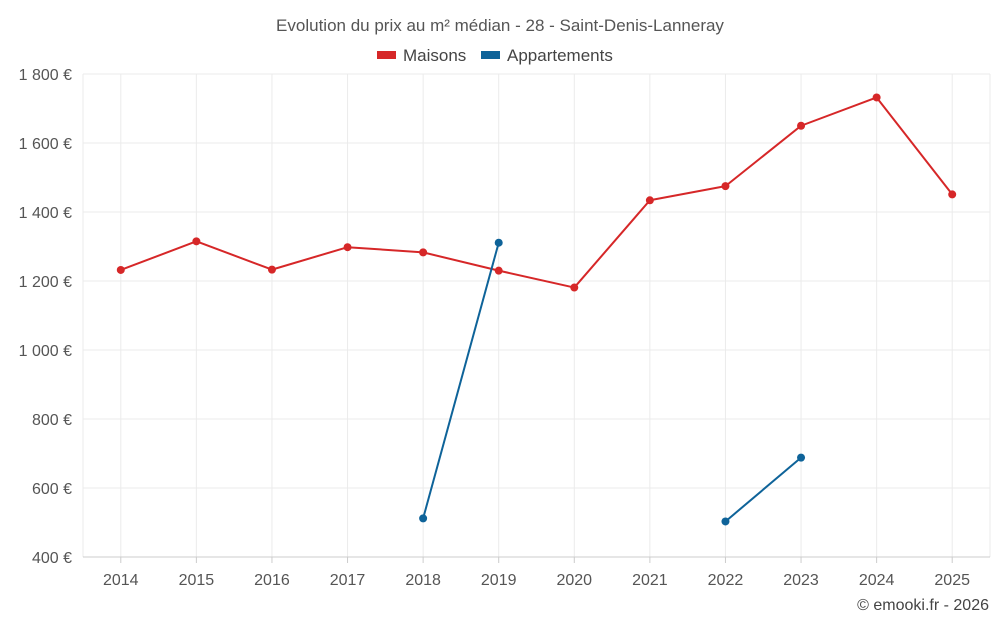 The image size is (1000, 625). What do you see at coordinates (120, 269) in the screenshot?
I see `data-point-maisons-2014` at bounding box center [120, 269].